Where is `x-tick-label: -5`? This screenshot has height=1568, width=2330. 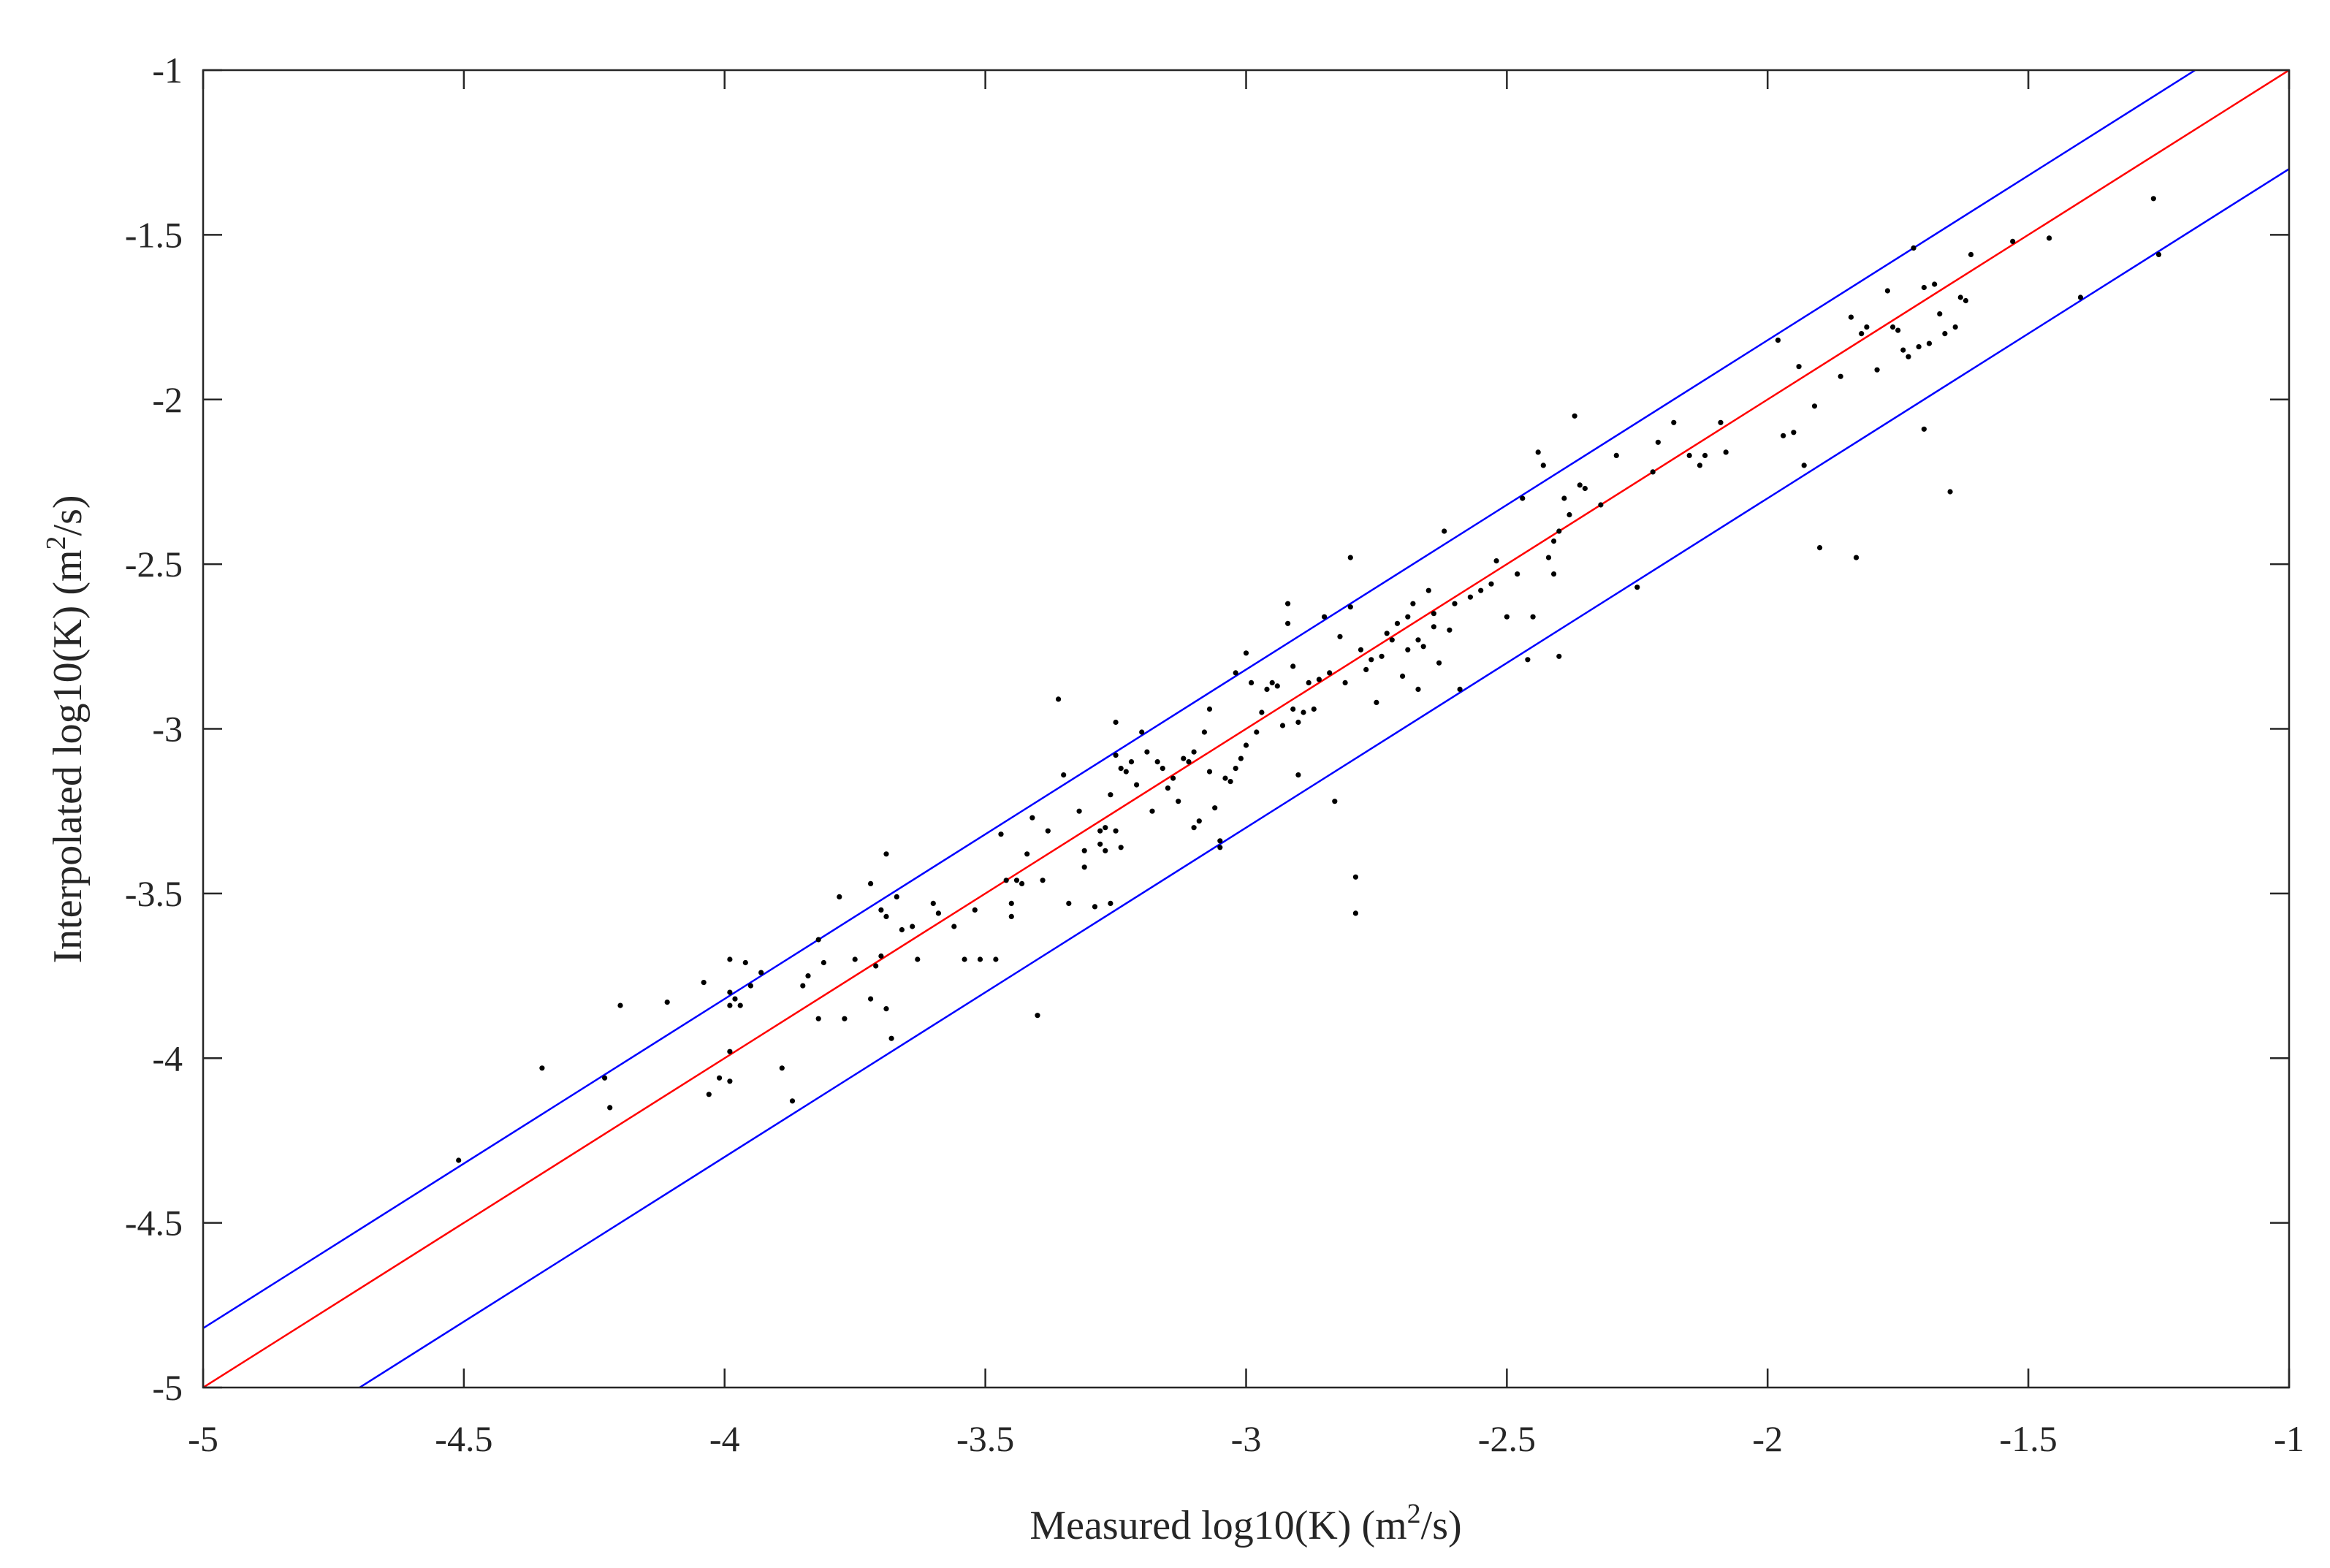
x-tick-label: -5 is located at coordinates (203, 1438).